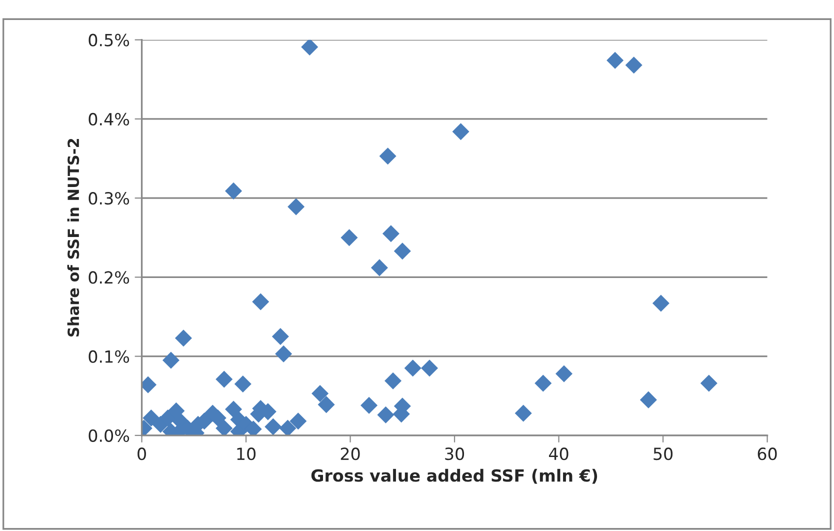  Describe the element at coordinates (109, 40) in the screenshot. I see `y-tick-label: 0.5%` at that location.